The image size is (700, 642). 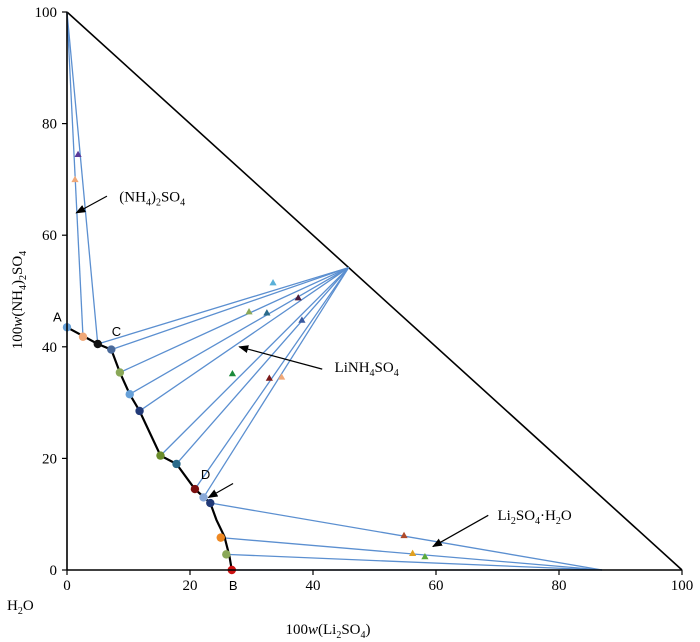 What do you see at coordinates (682, 586) in the screenshot?
I see `x-tick-label-5: 100` at bounding box center [682, 586].